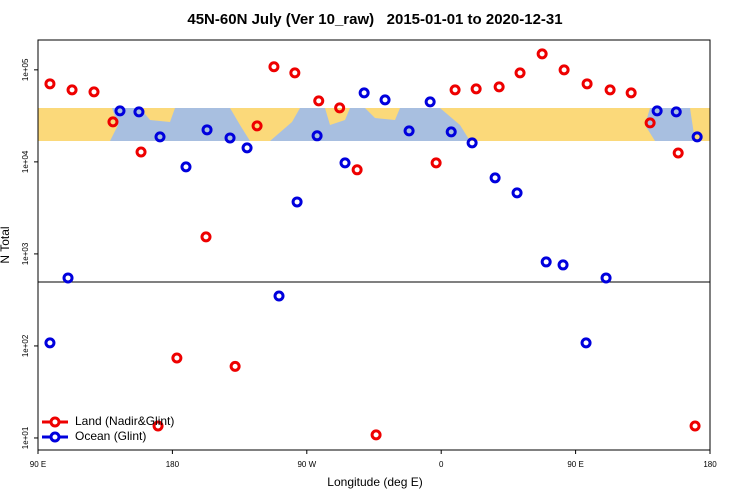  What do you see at coordinates (25, 161) in the screenshot?
I see `y-tick-label: 1e+04` at bounding box center [25, 161].